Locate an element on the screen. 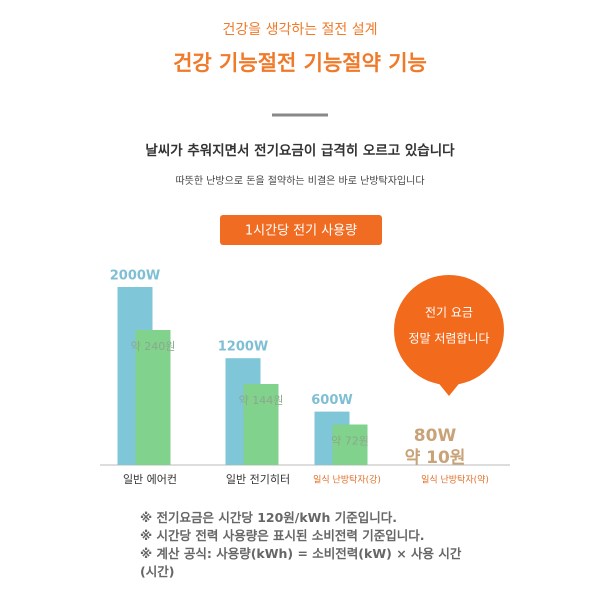 The image size is (600, 600). callout-tail is located at coordinates (449, 388).